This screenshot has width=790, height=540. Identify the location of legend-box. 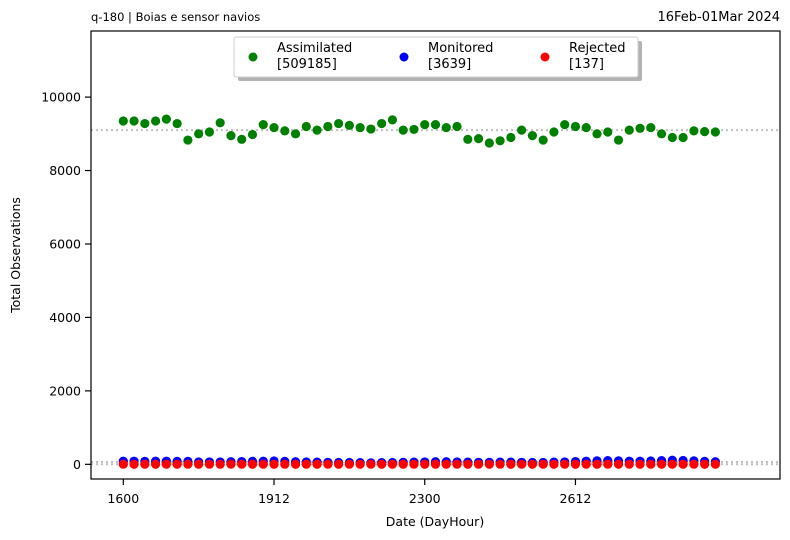
(436, 57).